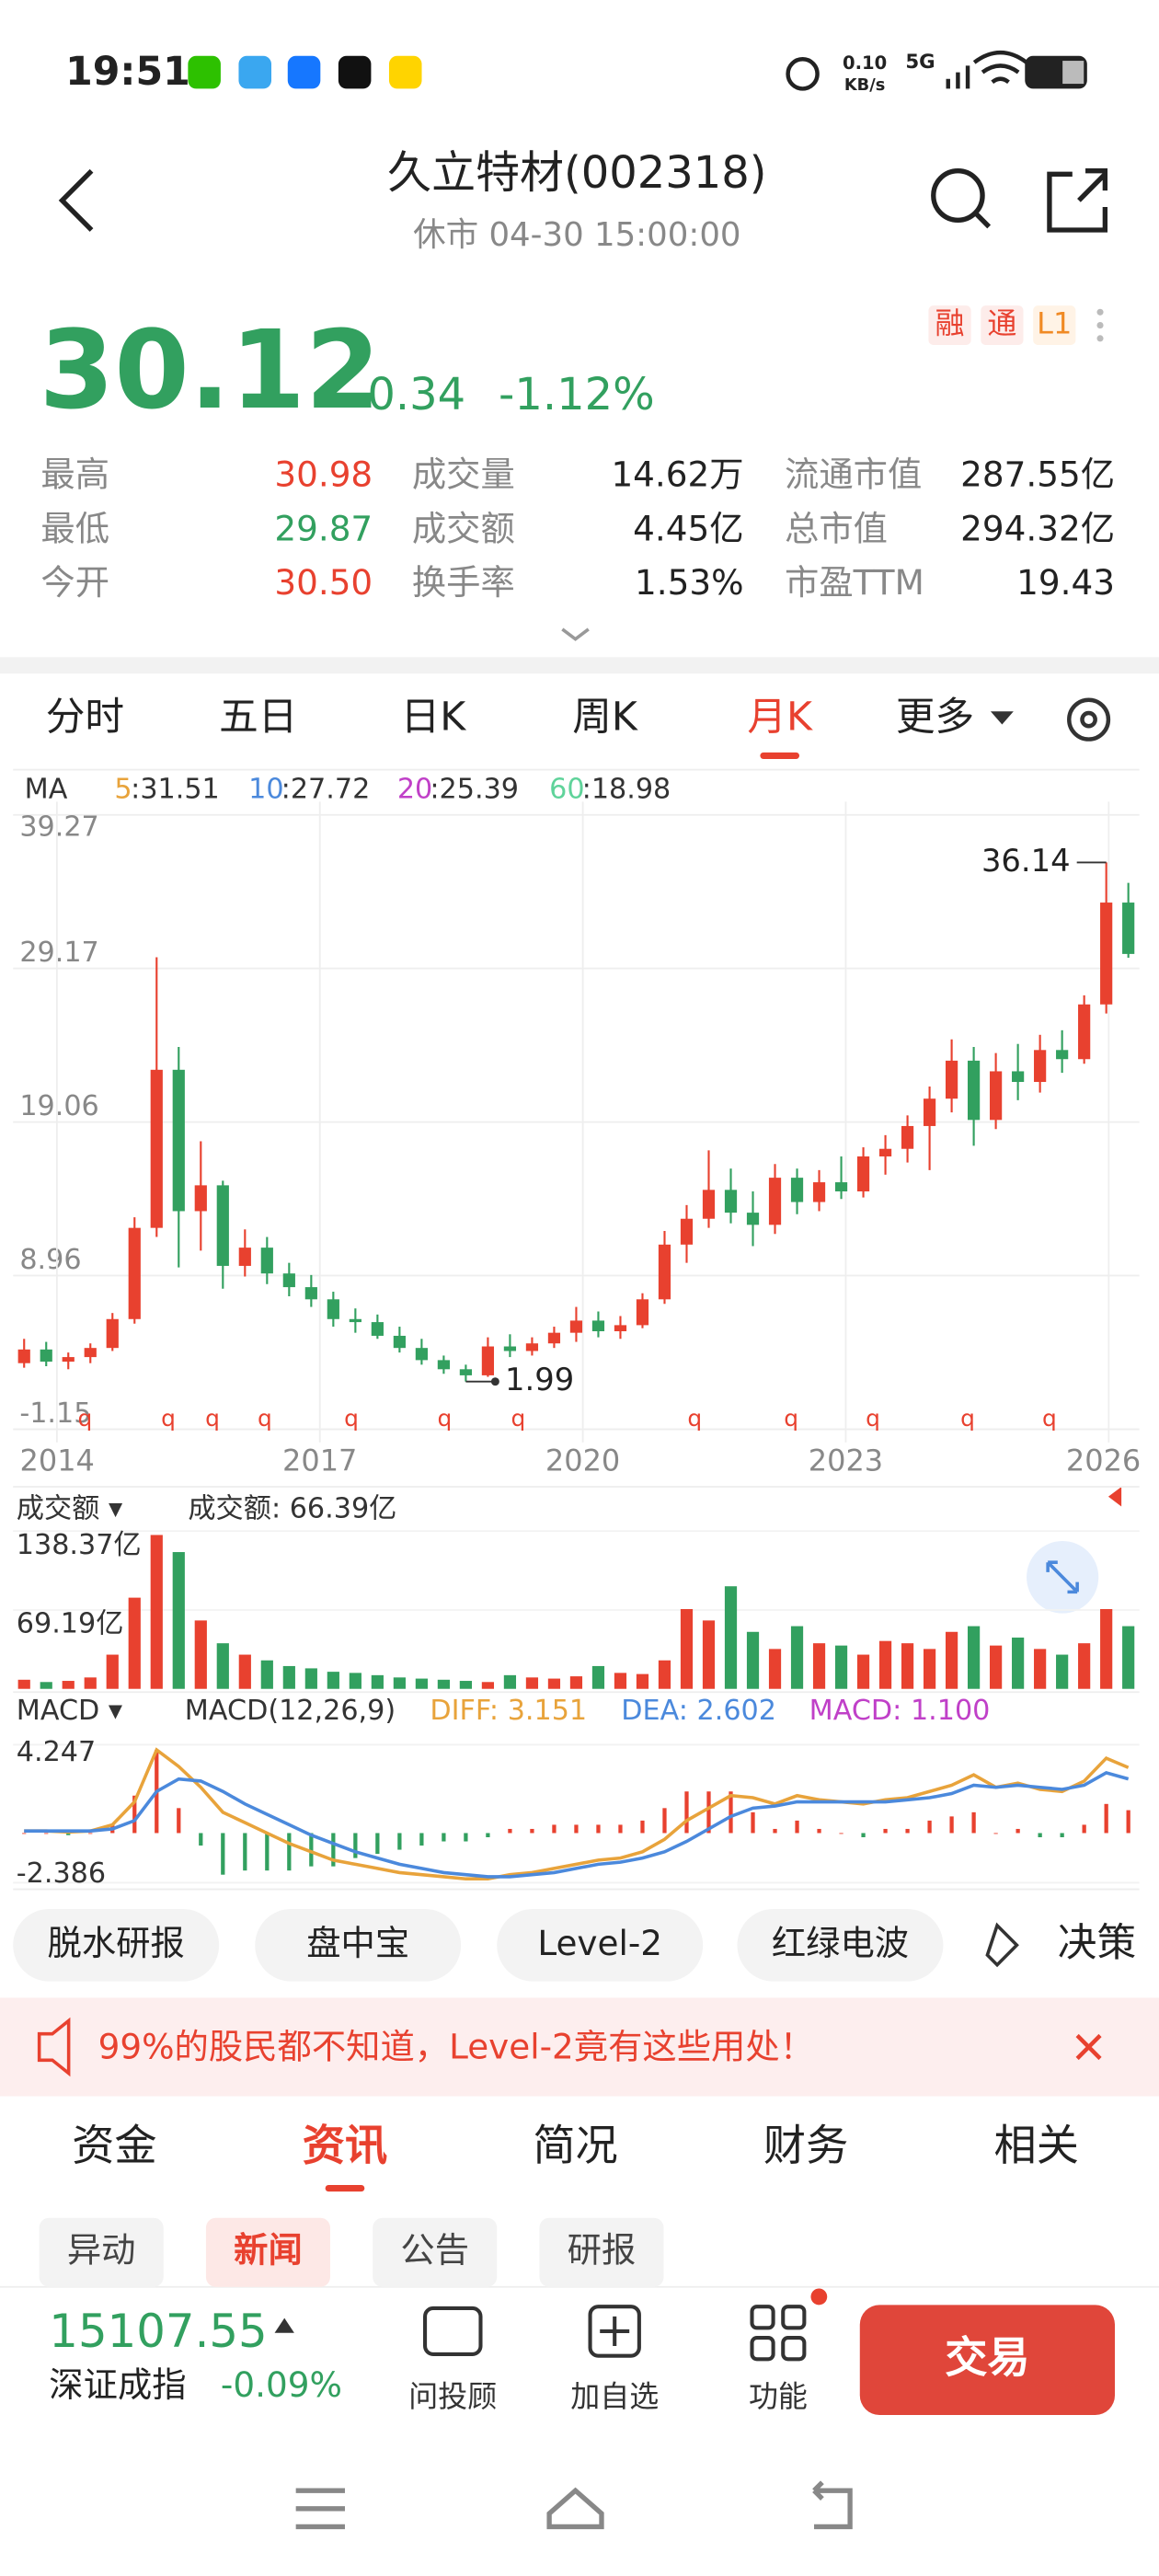 The height and width of the screenshot is (2576, 1159). Describe the element at coordinates (56, 1752) in the screenshot. I see `y-tick-label: 4.247` at that location.